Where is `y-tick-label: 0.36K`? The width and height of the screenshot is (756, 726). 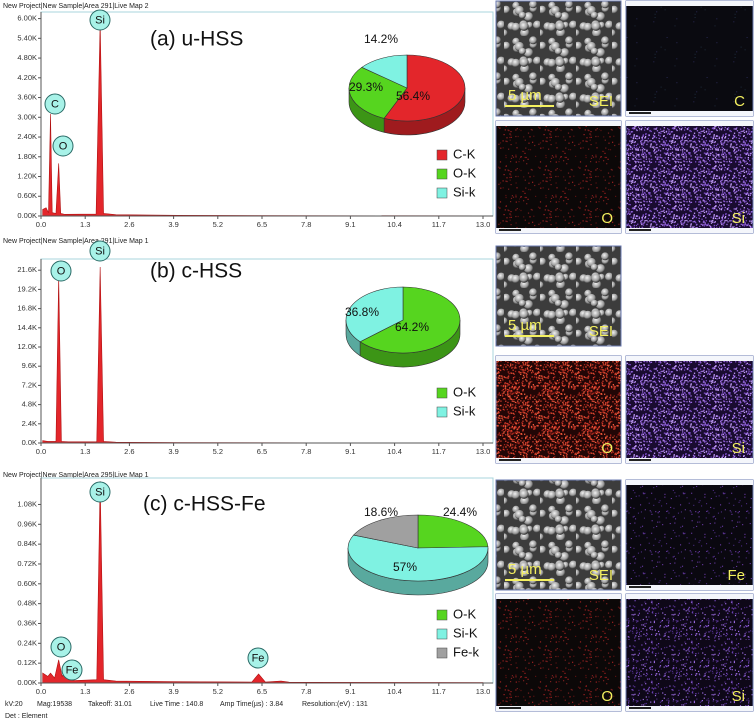
y-tick-label: 0.36K is located at coordinates (27, 622).